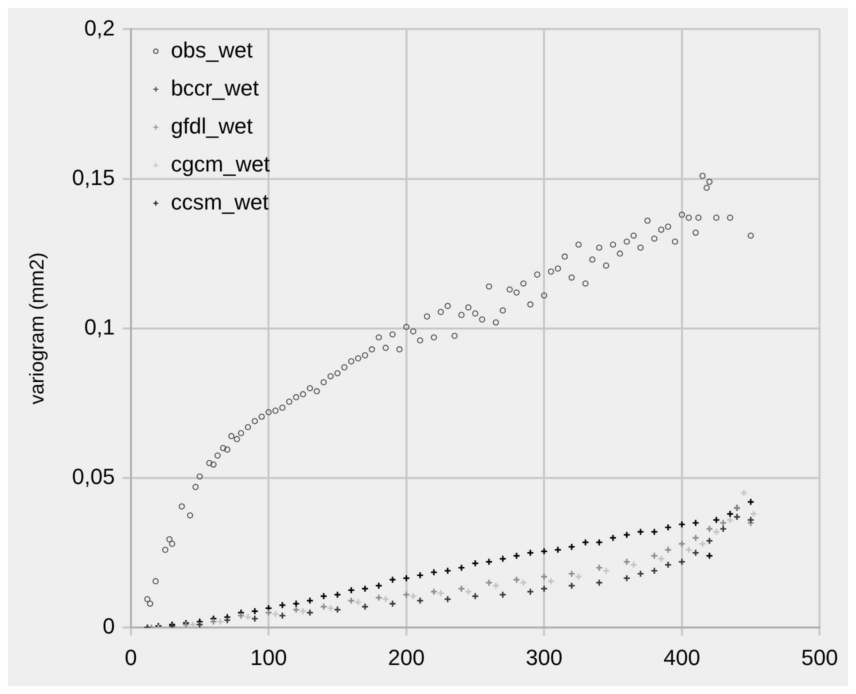 This screenshot has width=856, height=694. What do you see at coordinates (544, 657) in the screenshot?
I see `x-tick-label: 300` at bounding box center [544, 657].